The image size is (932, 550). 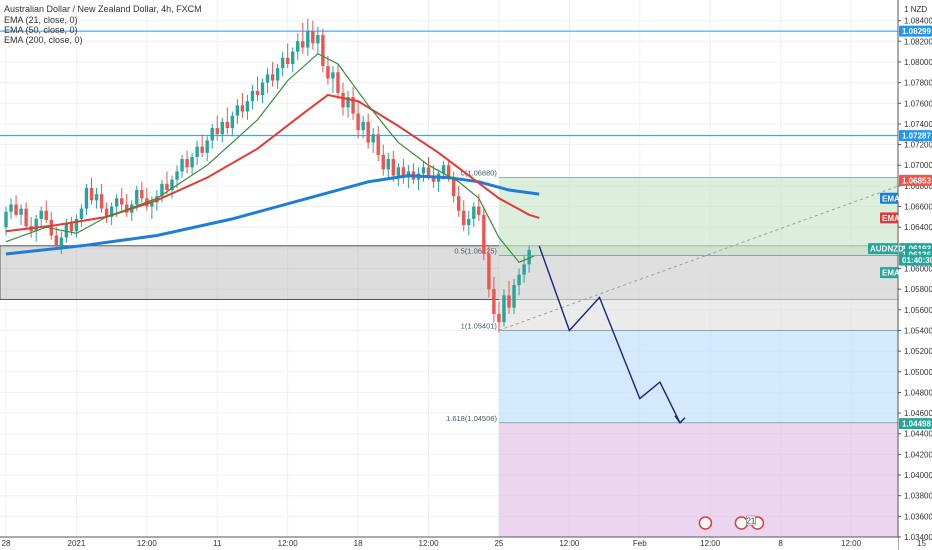 I want to click on price-tick-label: 1.07200, so click(x=918, y=145).